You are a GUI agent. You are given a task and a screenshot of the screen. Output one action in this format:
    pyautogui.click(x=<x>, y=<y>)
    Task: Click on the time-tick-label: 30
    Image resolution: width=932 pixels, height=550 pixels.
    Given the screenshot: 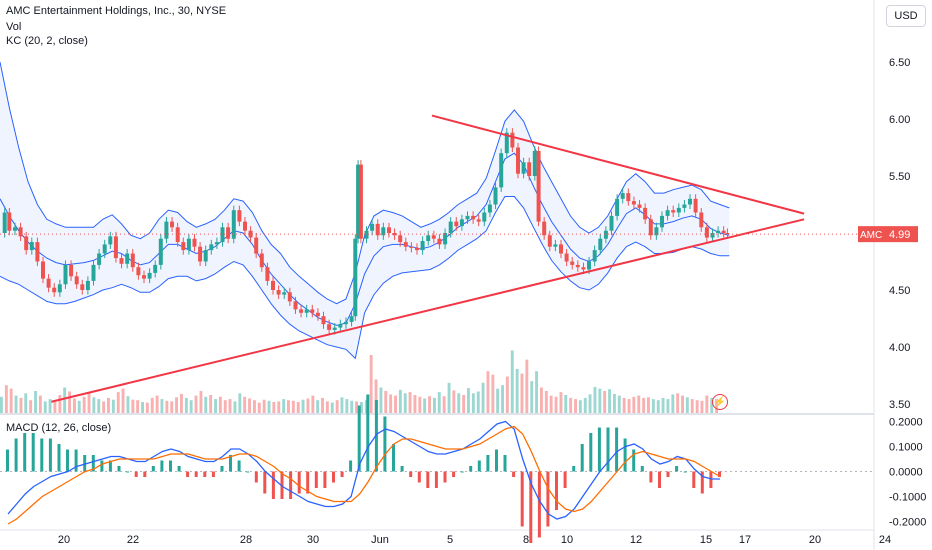 What is the action you would take?
    pyautogui.click(x=313, y=540)
    